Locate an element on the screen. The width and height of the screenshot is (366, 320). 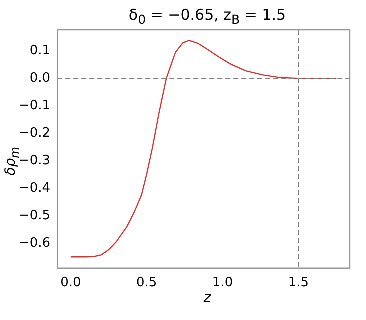
y-tick-label: −0.2 is located at coordinates (34, 133).